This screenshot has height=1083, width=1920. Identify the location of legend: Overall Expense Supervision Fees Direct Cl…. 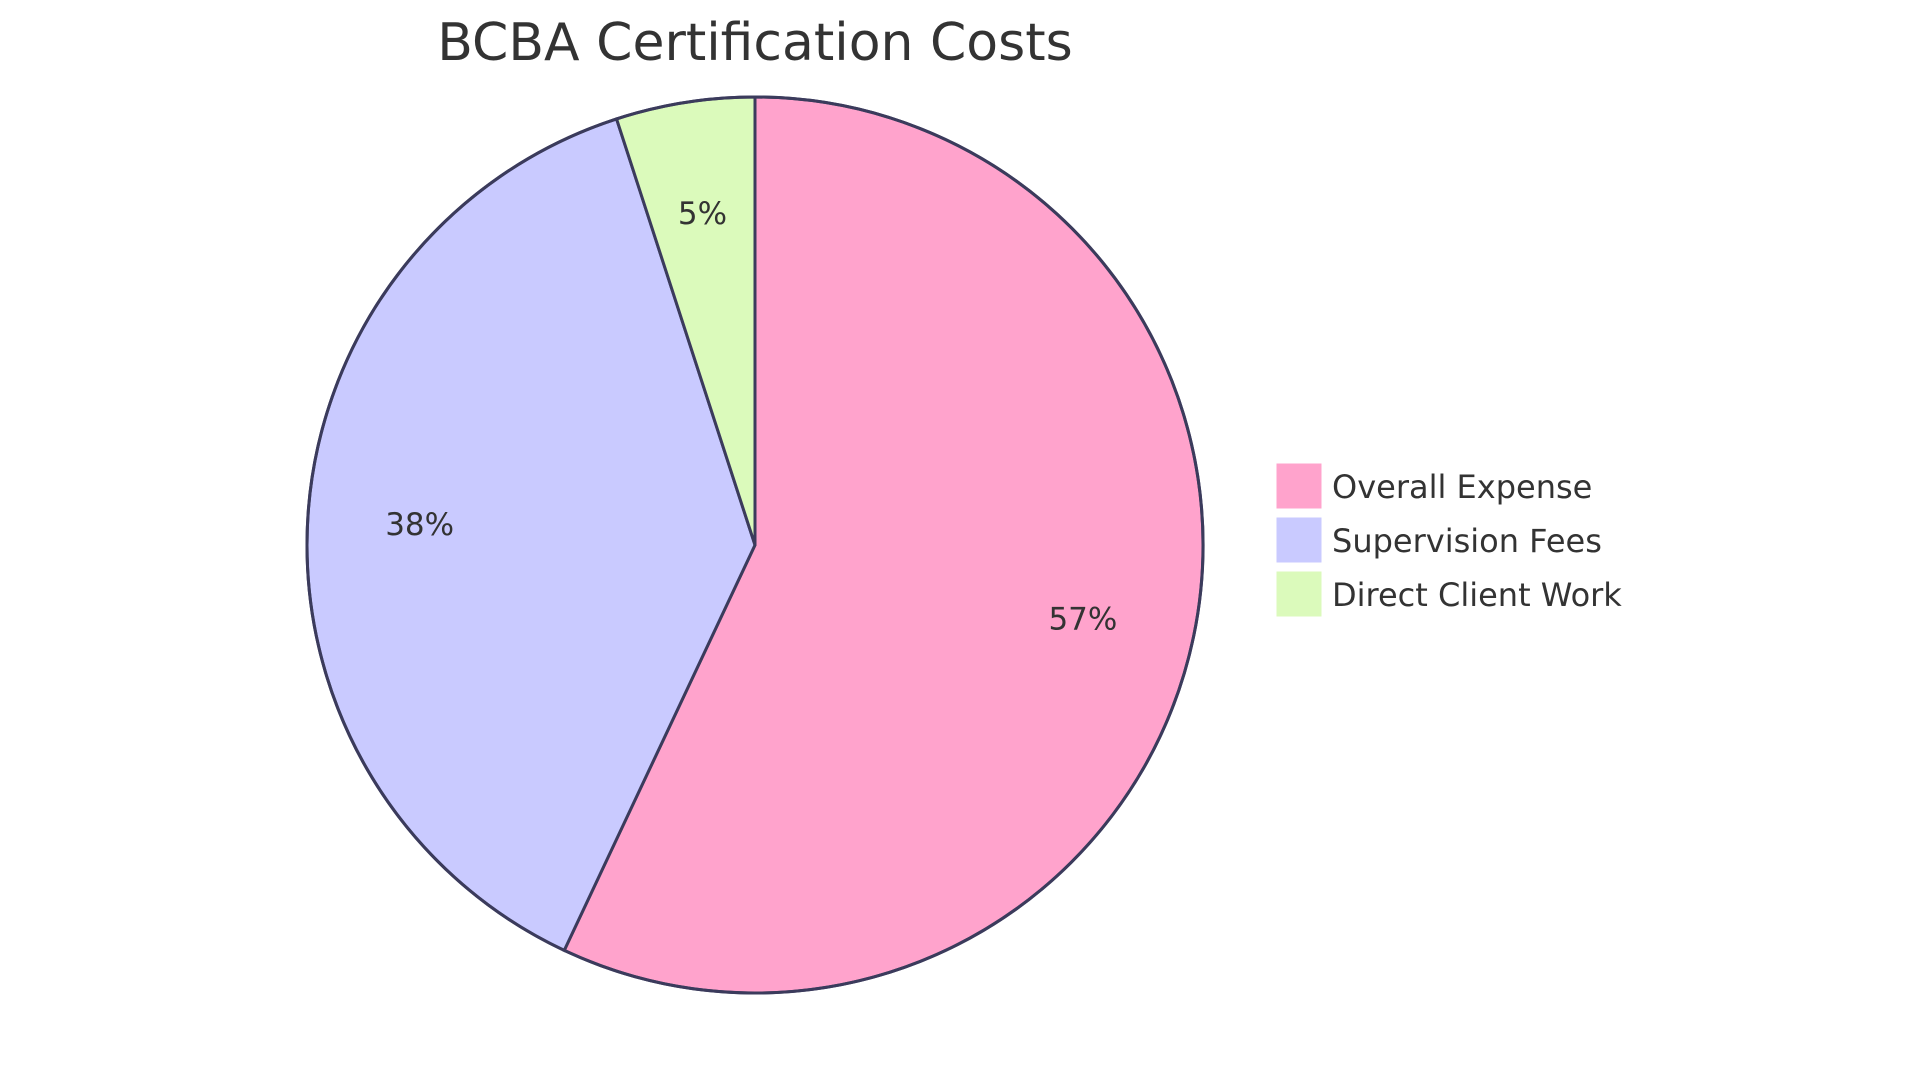
(1448, 540).